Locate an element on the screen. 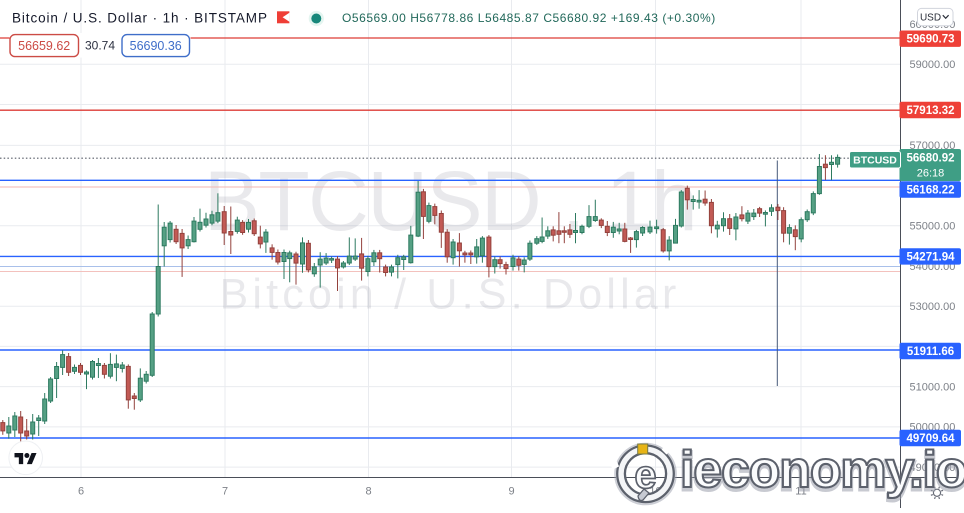 The width and height of the screenshot is (964, 513). svg-text: 56680.92 is located at coordinates (931, 159).